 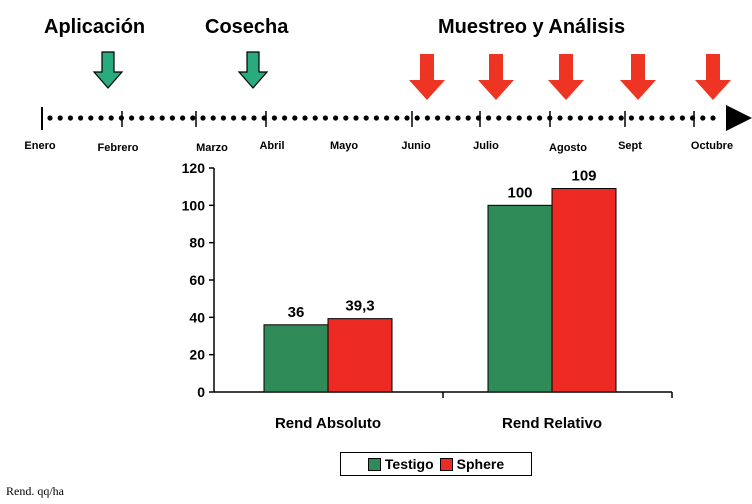 What do you see at coordinates (296, 312) in the screenshot?
I see `data-label: 36` at bounding box center [296, 312].